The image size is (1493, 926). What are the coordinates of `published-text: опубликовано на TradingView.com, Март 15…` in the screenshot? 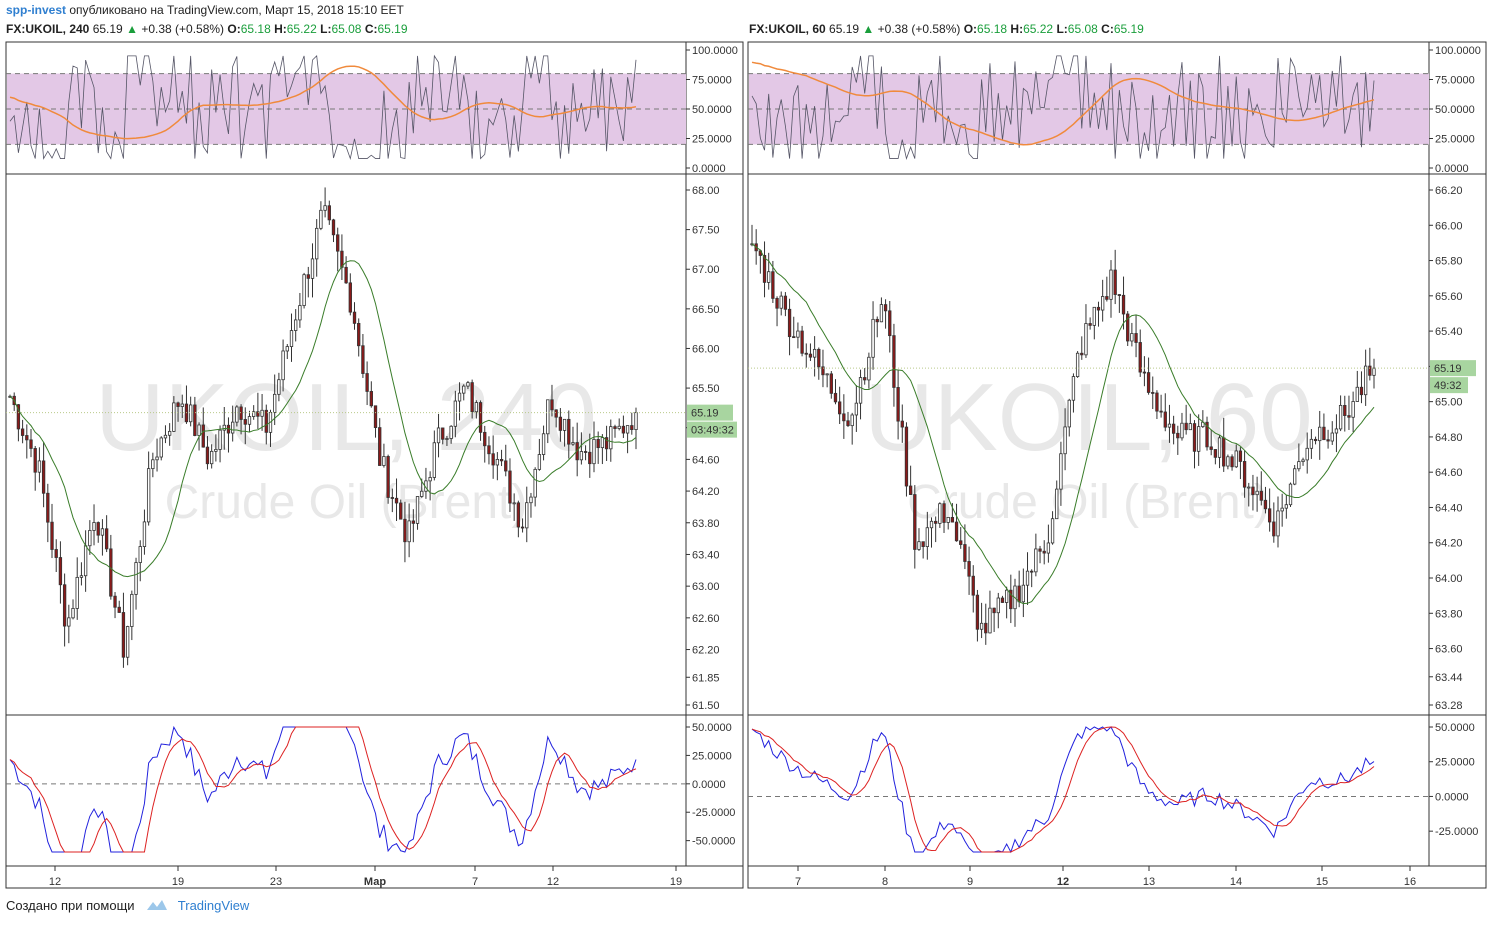 It's located at (236, 10).